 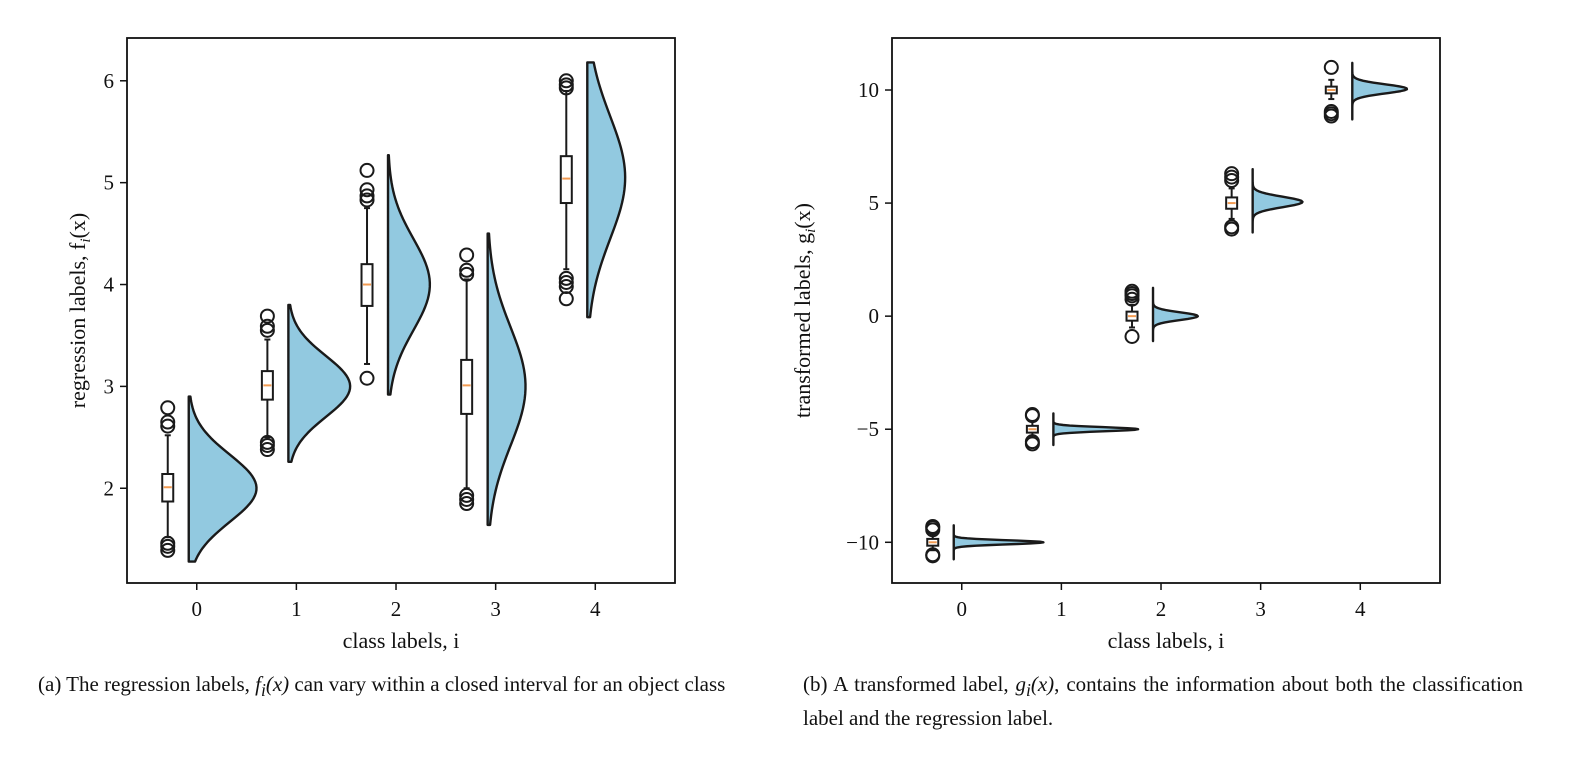 I want to click on caption-a-math-sub: i, so click(x=263, y=690).